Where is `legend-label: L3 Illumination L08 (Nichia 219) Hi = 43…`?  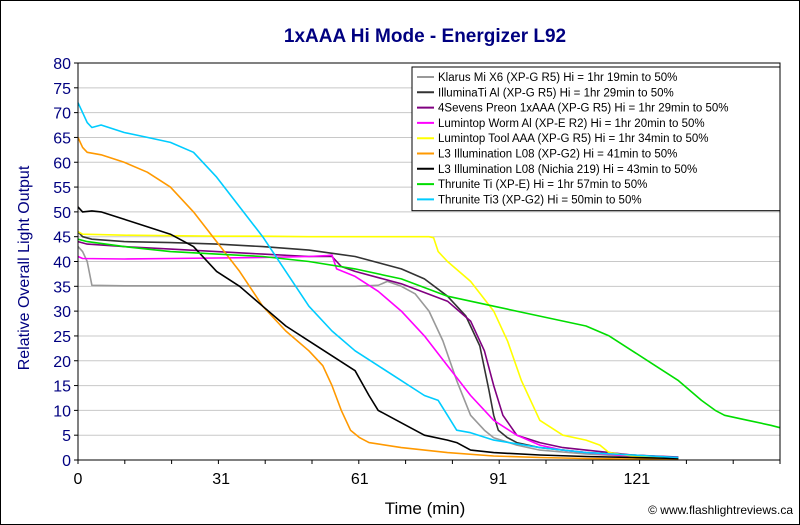 legend-label: L3 Illumination L08 (Nichia 219) Hi = 43… is located at coordinates (567, 170).